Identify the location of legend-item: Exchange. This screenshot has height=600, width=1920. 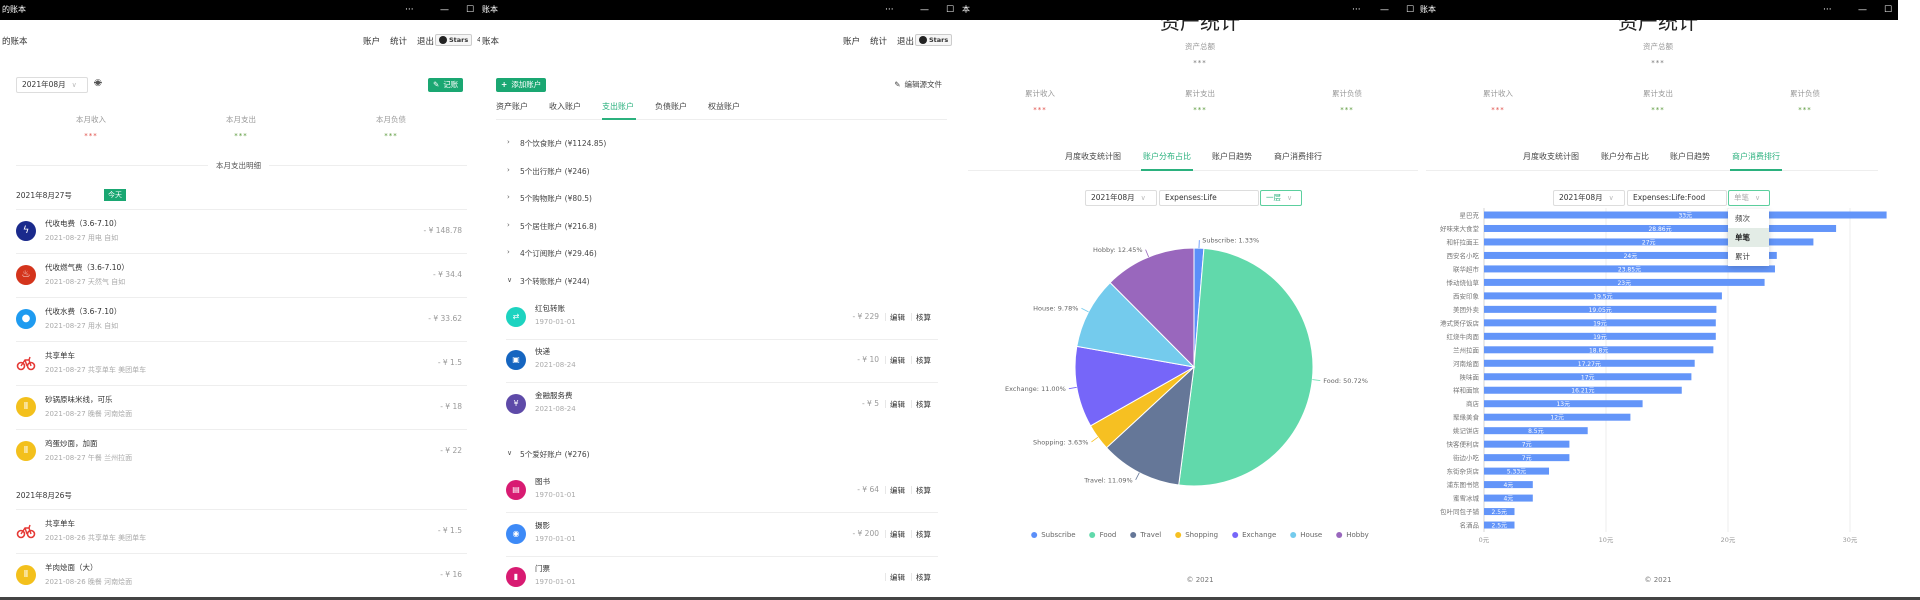
(1254, 535).